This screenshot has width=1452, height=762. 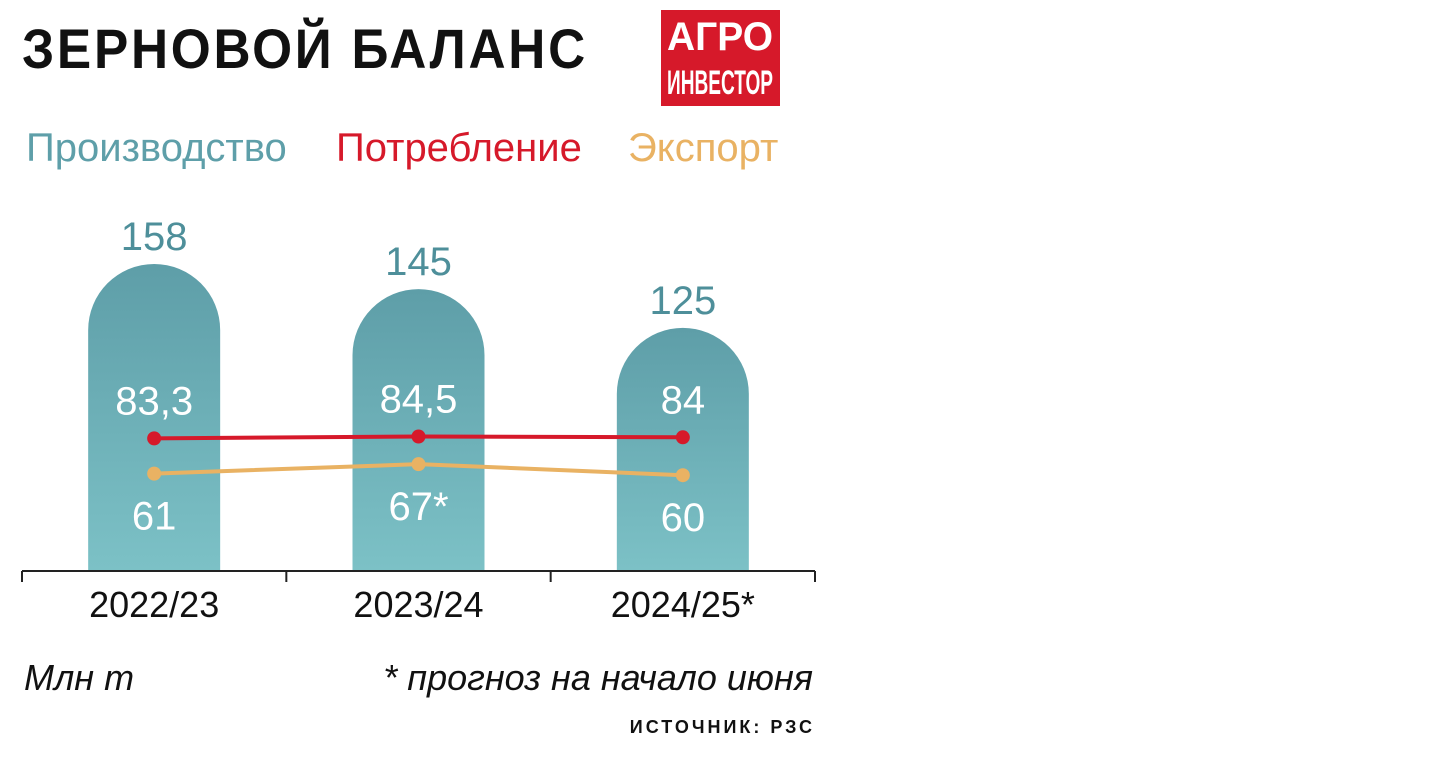 What do you see at coordinates (79, 677) in the screenshot?
I see `unit-note: Млн т` at bounding box center [79, 677].